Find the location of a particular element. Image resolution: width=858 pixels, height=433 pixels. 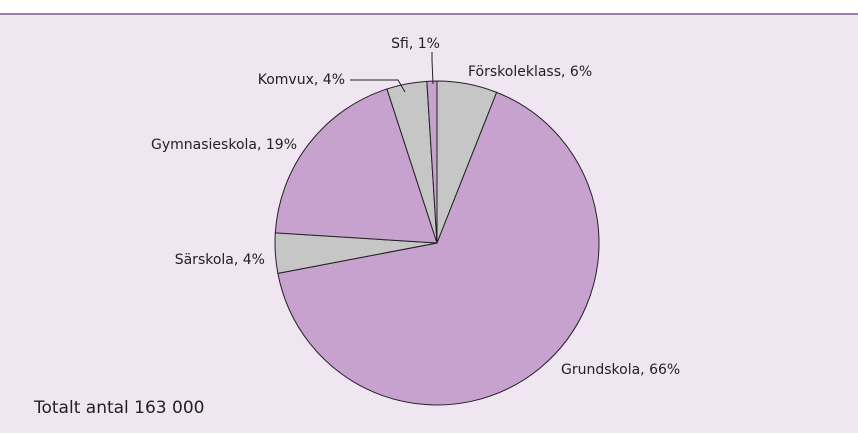

annotation: Totalt antal 163 000 is located at coordinates (118, 408).